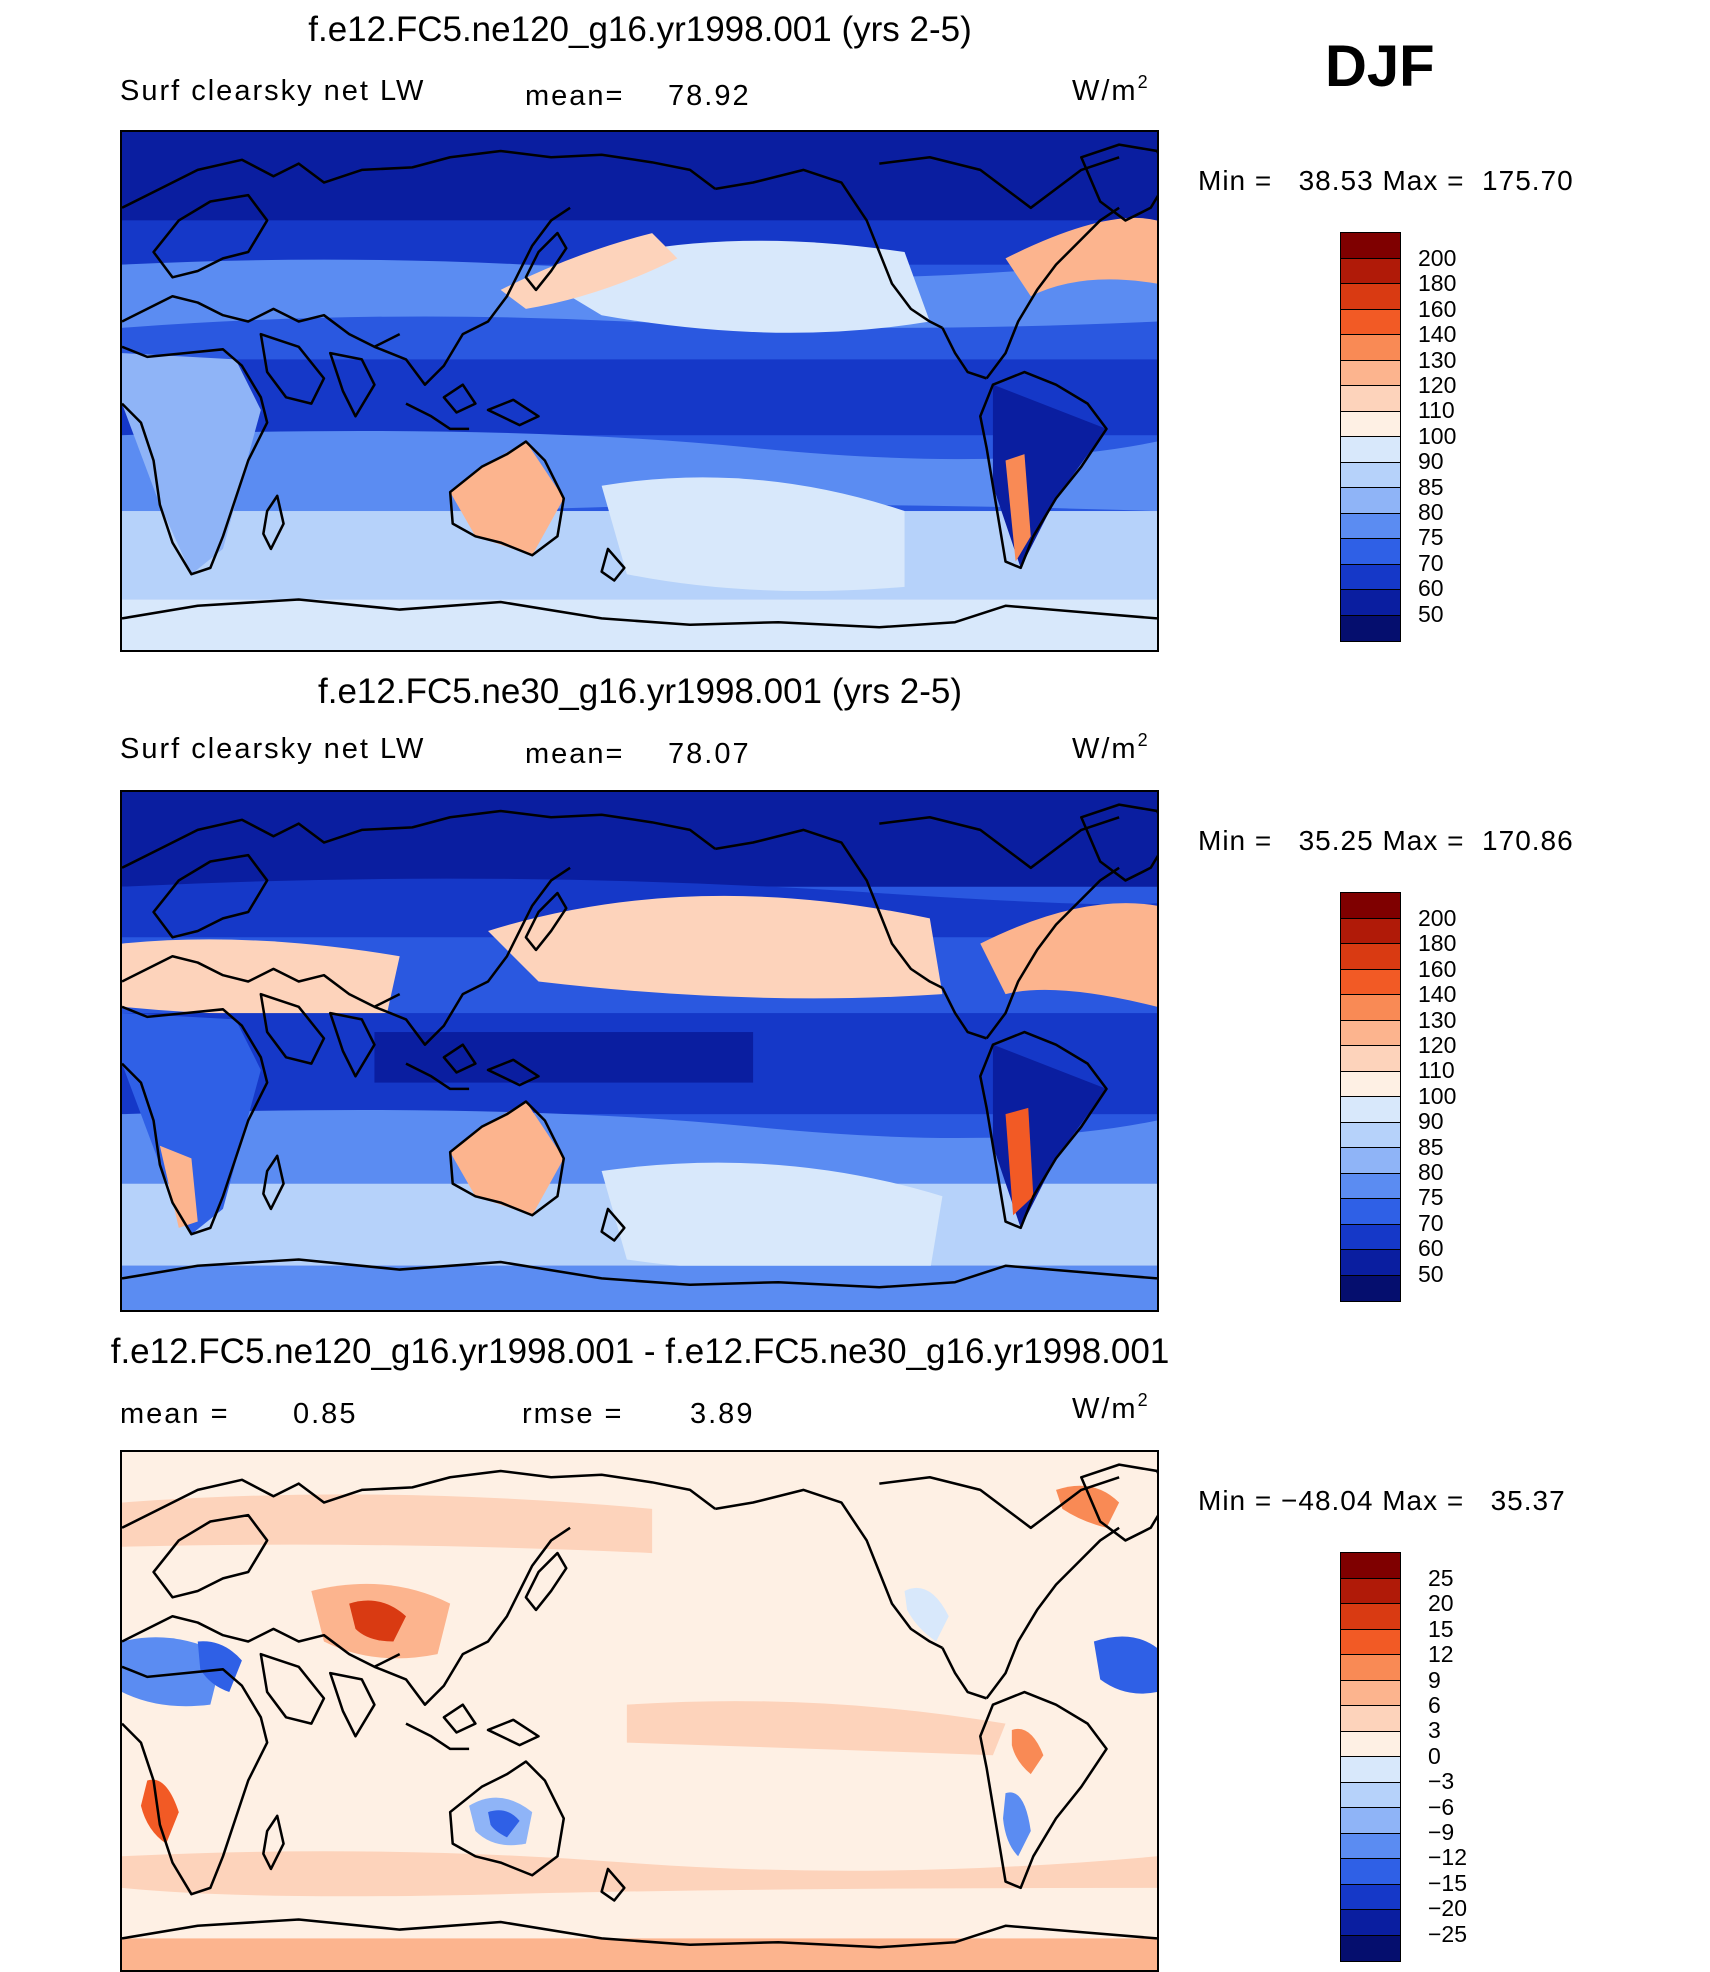 This screenshot has width=1710, height=1972. I want to click on panel2-variable: Surf clearsky net LW, so click(273, 749).